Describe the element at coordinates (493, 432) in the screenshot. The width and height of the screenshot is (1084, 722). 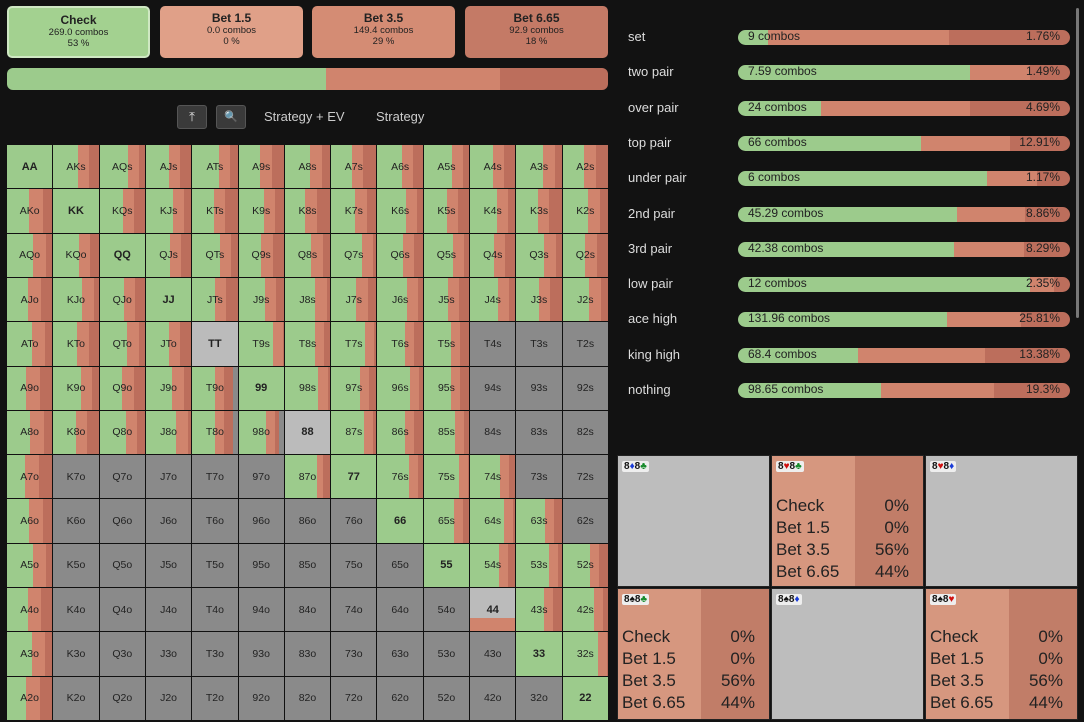
I see `hand-cell-84s: 84s` at that location.